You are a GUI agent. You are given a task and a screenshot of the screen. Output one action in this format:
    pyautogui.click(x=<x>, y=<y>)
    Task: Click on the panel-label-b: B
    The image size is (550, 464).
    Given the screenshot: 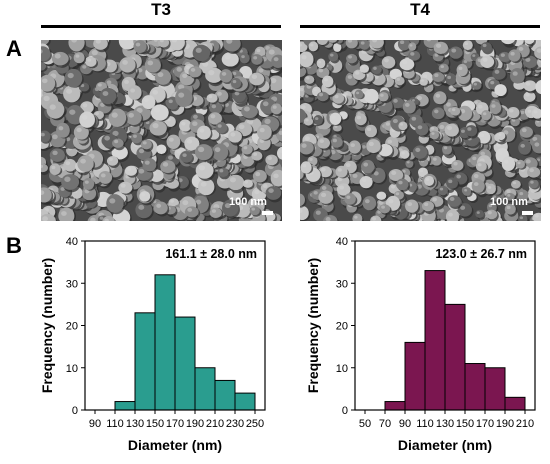 What is the action you would take?
    pyautogui.click(x=14, y=245)
    